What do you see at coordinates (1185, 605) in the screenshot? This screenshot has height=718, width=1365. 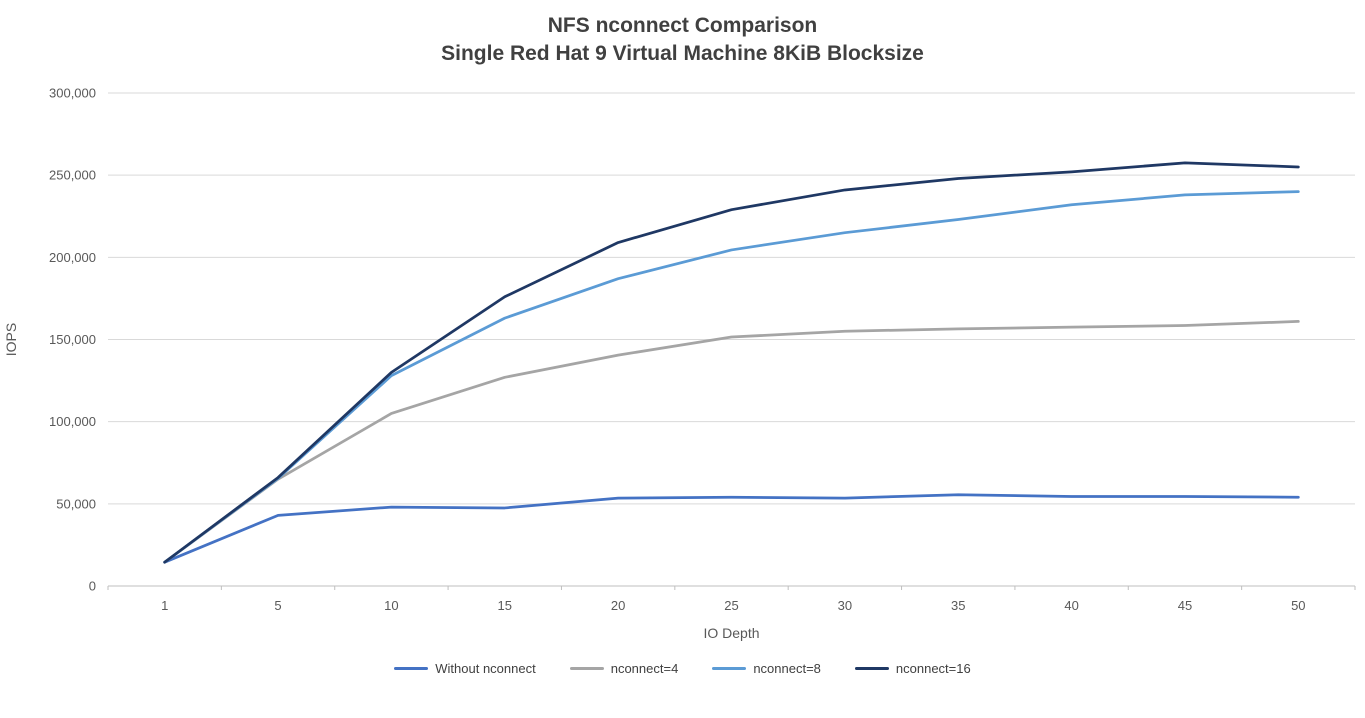 I see `x-tick-label: 45` at bounding box center [1185, 605].